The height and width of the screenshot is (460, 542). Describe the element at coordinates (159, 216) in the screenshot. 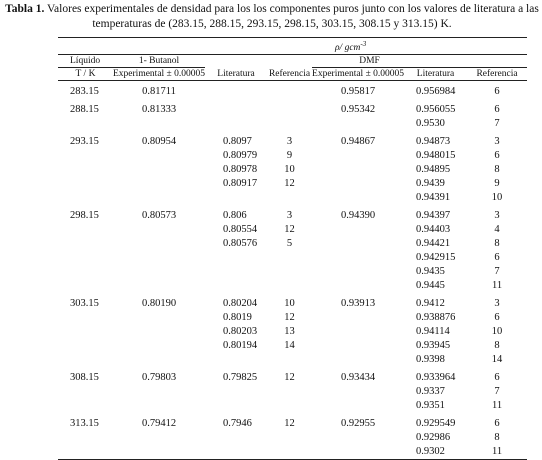

I see `table-cell: 0.80573` at that location.